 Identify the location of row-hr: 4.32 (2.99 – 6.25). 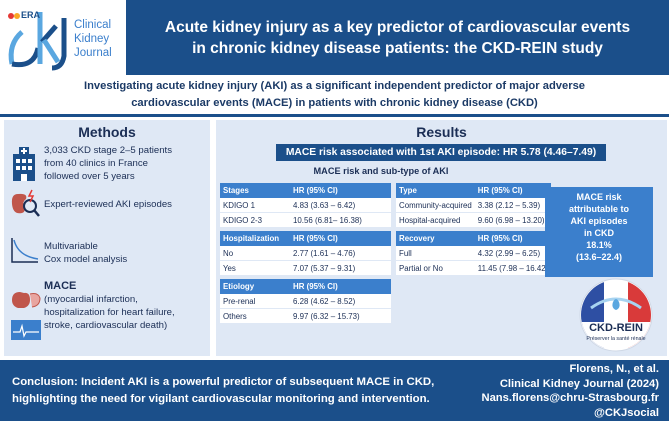
(513, 253).